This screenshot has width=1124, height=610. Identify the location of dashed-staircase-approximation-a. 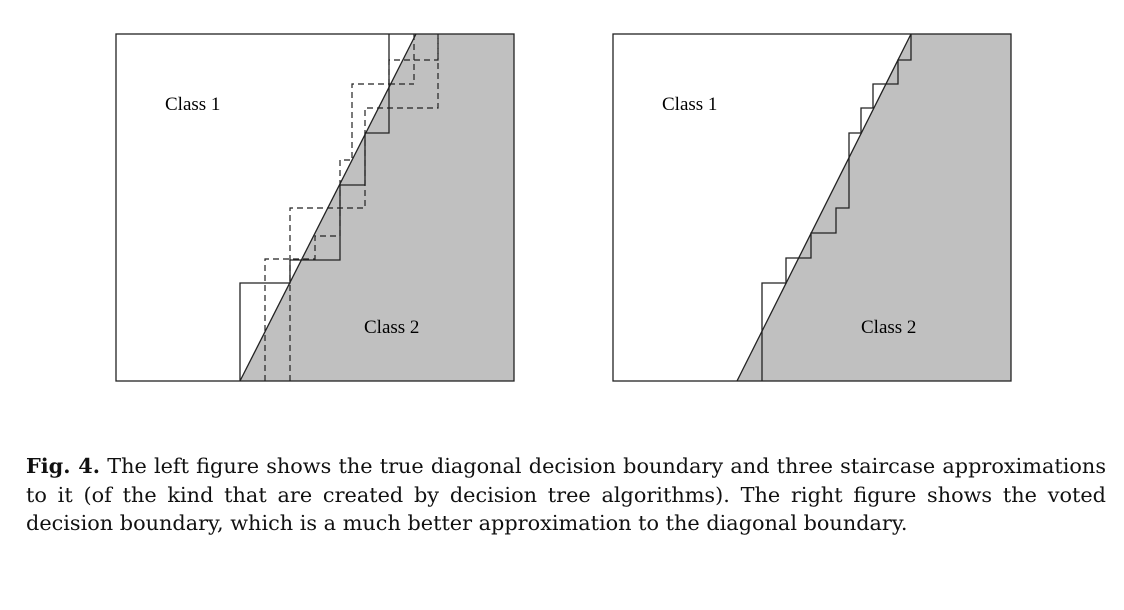
(351, 207).